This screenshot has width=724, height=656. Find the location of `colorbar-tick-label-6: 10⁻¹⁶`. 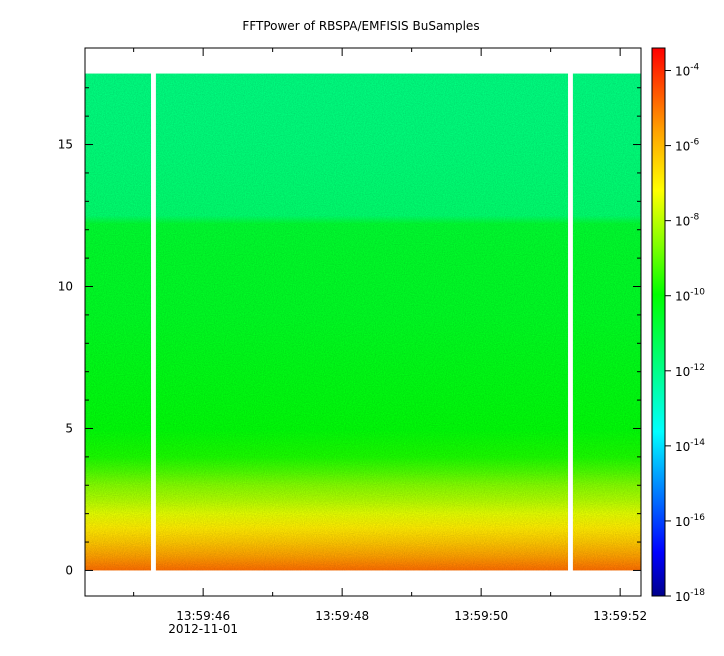

colorbar-tick-label-6: 10⁻¹⁶ is located at coordinates (690, 521).